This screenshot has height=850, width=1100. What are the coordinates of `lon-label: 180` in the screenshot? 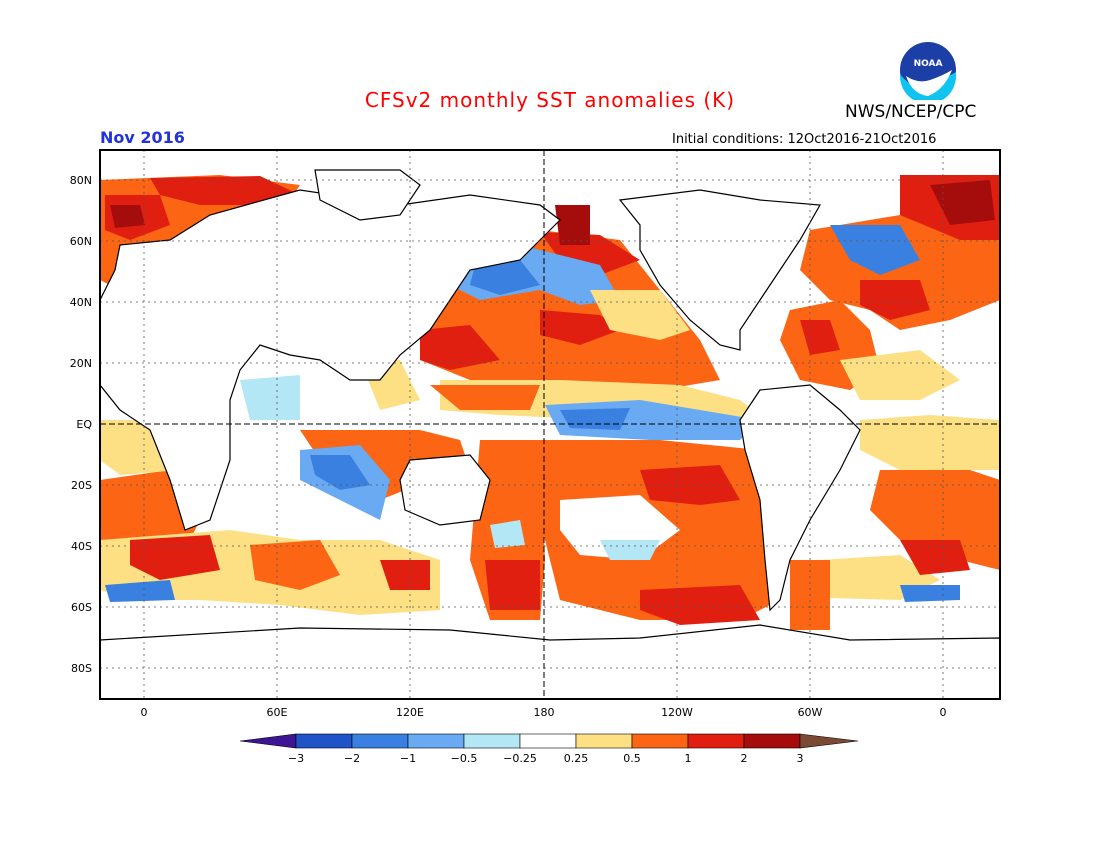 It's located at (544, 712).